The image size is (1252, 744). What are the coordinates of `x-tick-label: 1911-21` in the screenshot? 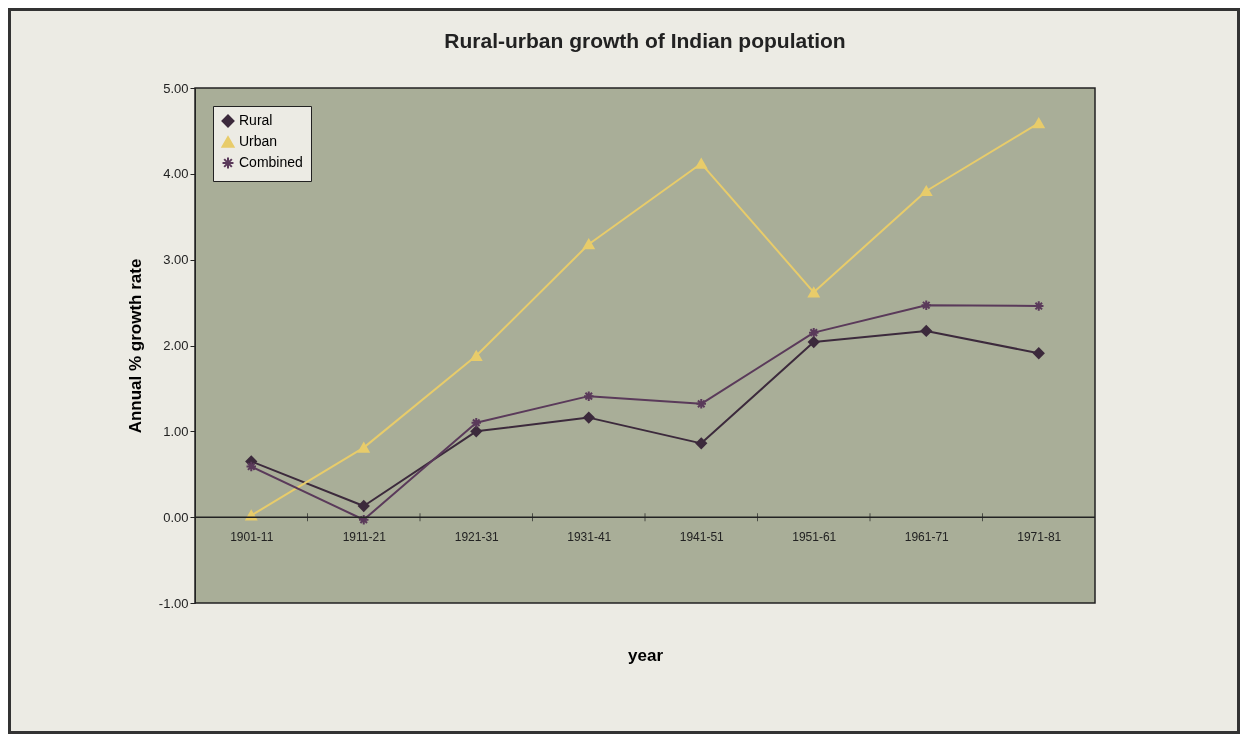 It's located at (364, 536).